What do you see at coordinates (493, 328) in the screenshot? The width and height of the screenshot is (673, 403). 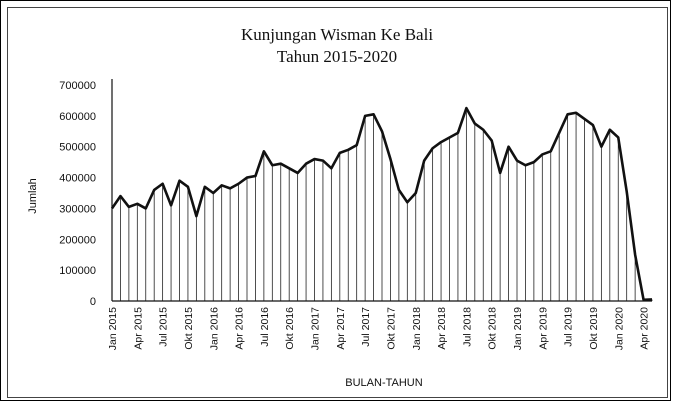 I see `x-tick-label: Okt 2018` at bounding box center [493, 328].